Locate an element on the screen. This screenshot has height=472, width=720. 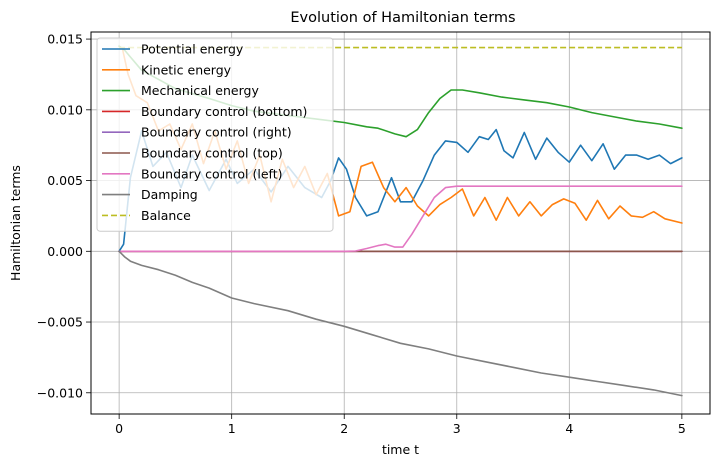
y-tick-label: 0.000 is located at coordinates (65, 251).